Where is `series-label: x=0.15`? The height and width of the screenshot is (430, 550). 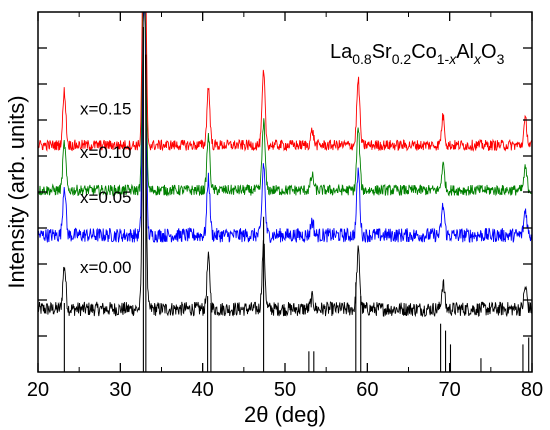
series-label: x=0.15 is located at coordinates (106, 109).